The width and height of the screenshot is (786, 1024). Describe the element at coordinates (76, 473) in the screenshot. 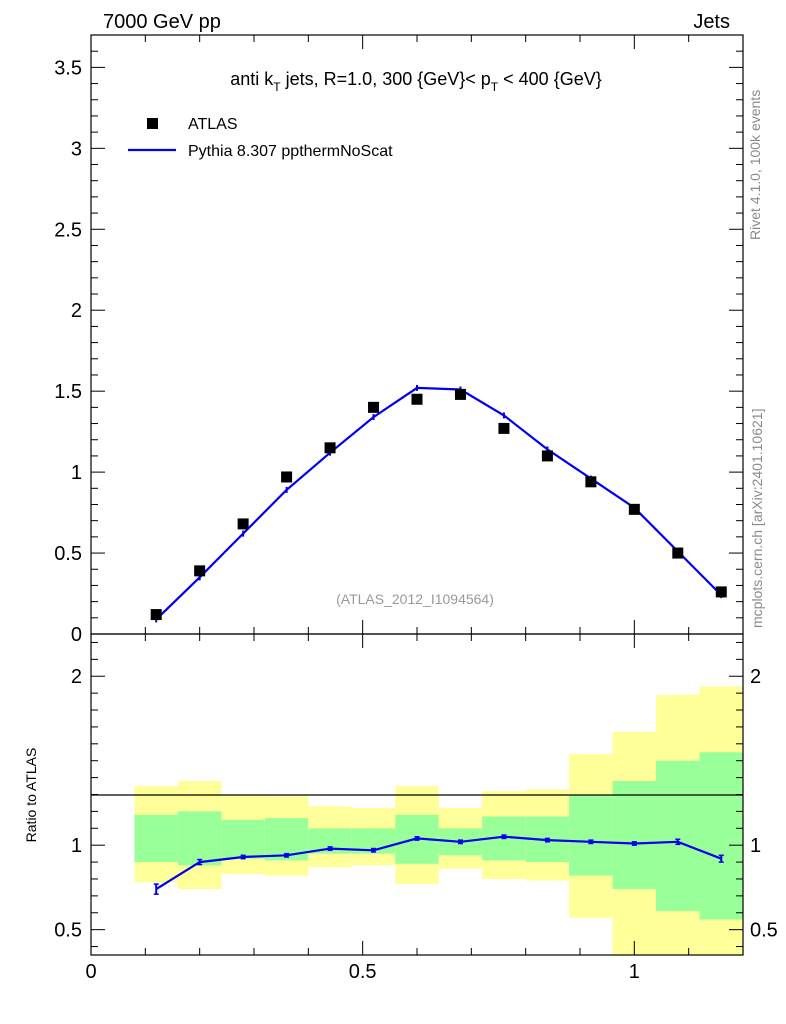

I see `main-y-tick-label: 1` at that location.